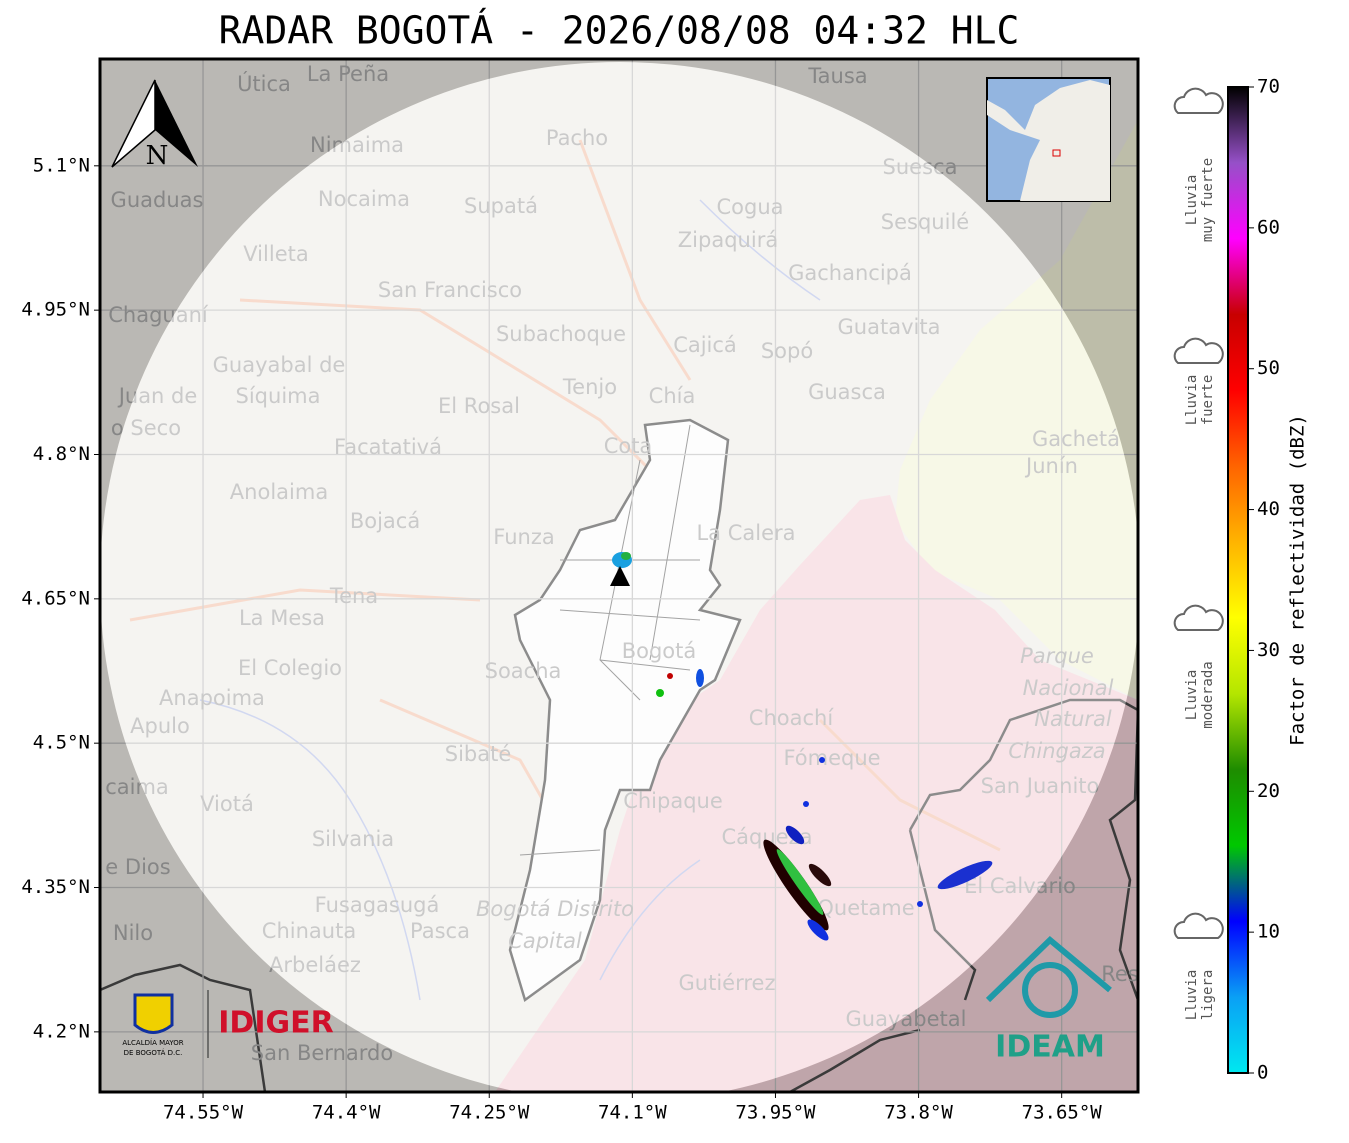 The image size is (1349, 1143). Describe the element at coordinates (1208, 200) in the screenshot. I see `rain-legend-label: muy fuerte` at that location.